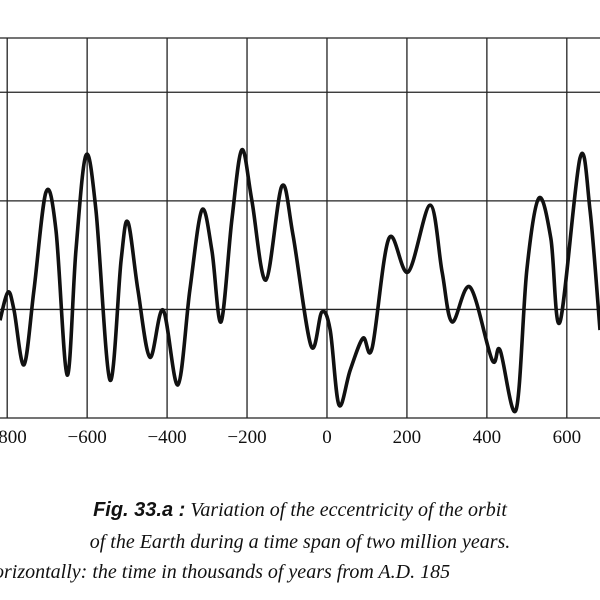 This screenshot has height=600, width=600. Describe the element at coordinates (487, 437) in the screenshot. I see `x-tick-label: 400` at that location.